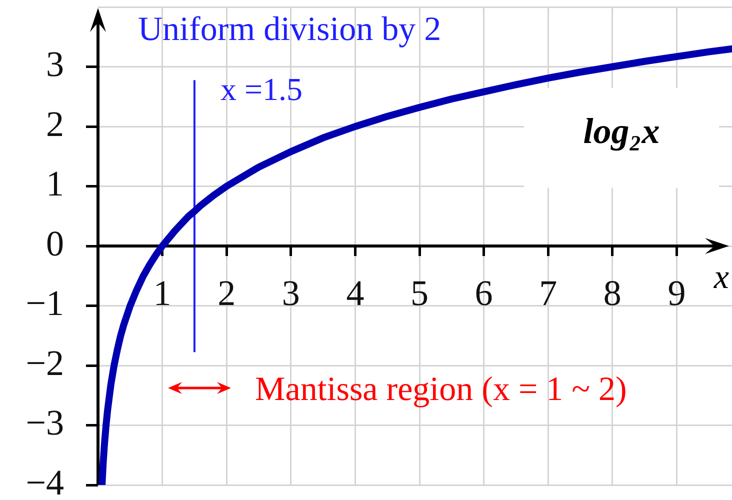  I want to click on x-tick-label: 7, so click(548, 293).